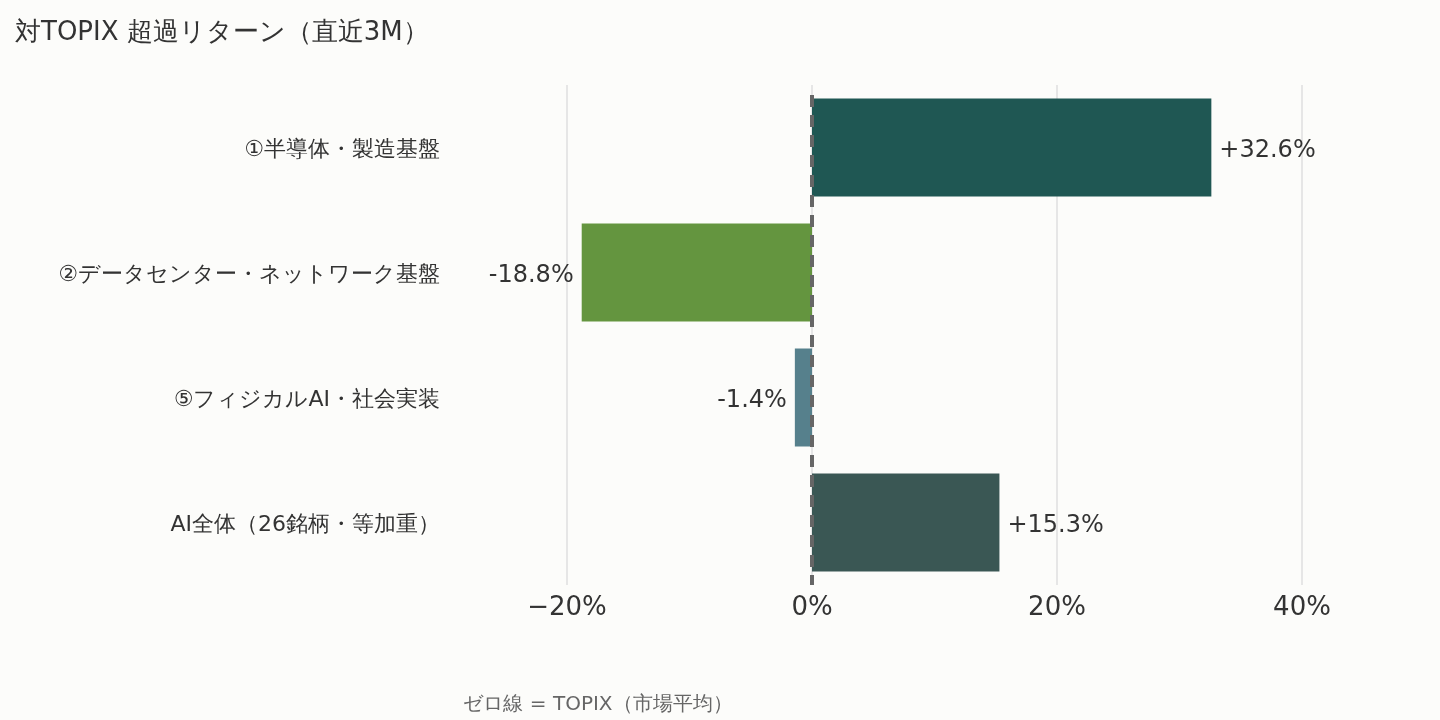  What do you see at coordinates (567, 606) in the screenshot?
I see `x-tick-label: −20%` at bounding box center [567, 606].